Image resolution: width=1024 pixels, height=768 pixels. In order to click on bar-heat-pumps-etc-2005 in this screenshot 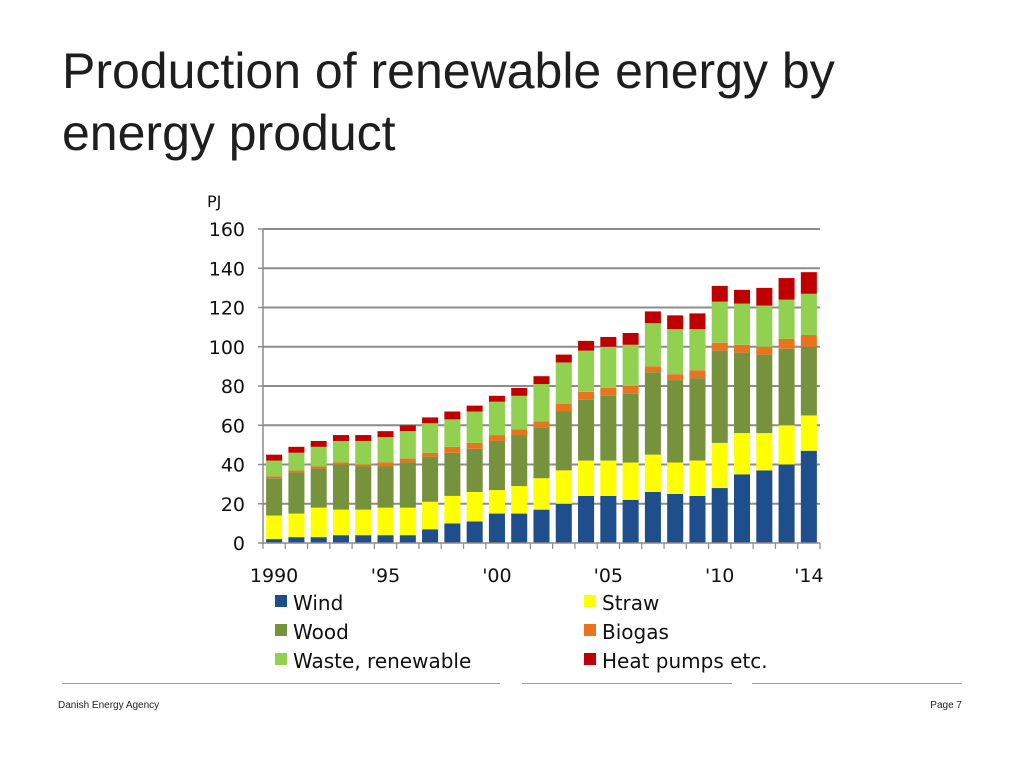, I will do `click(608, 341)`.